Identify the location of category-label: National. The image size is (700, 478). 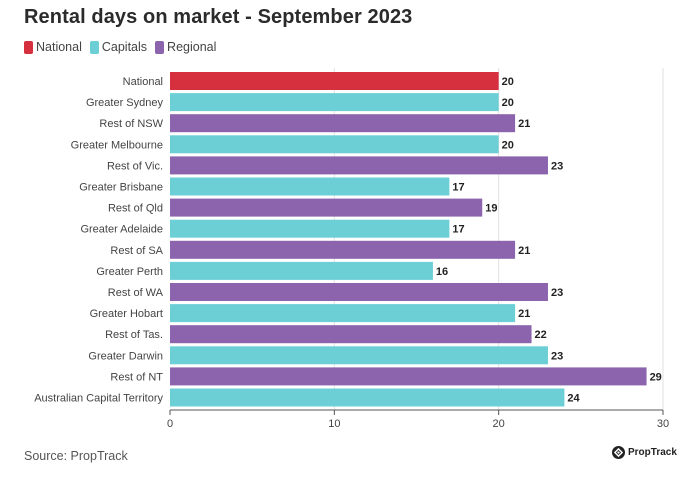
(143, 82).